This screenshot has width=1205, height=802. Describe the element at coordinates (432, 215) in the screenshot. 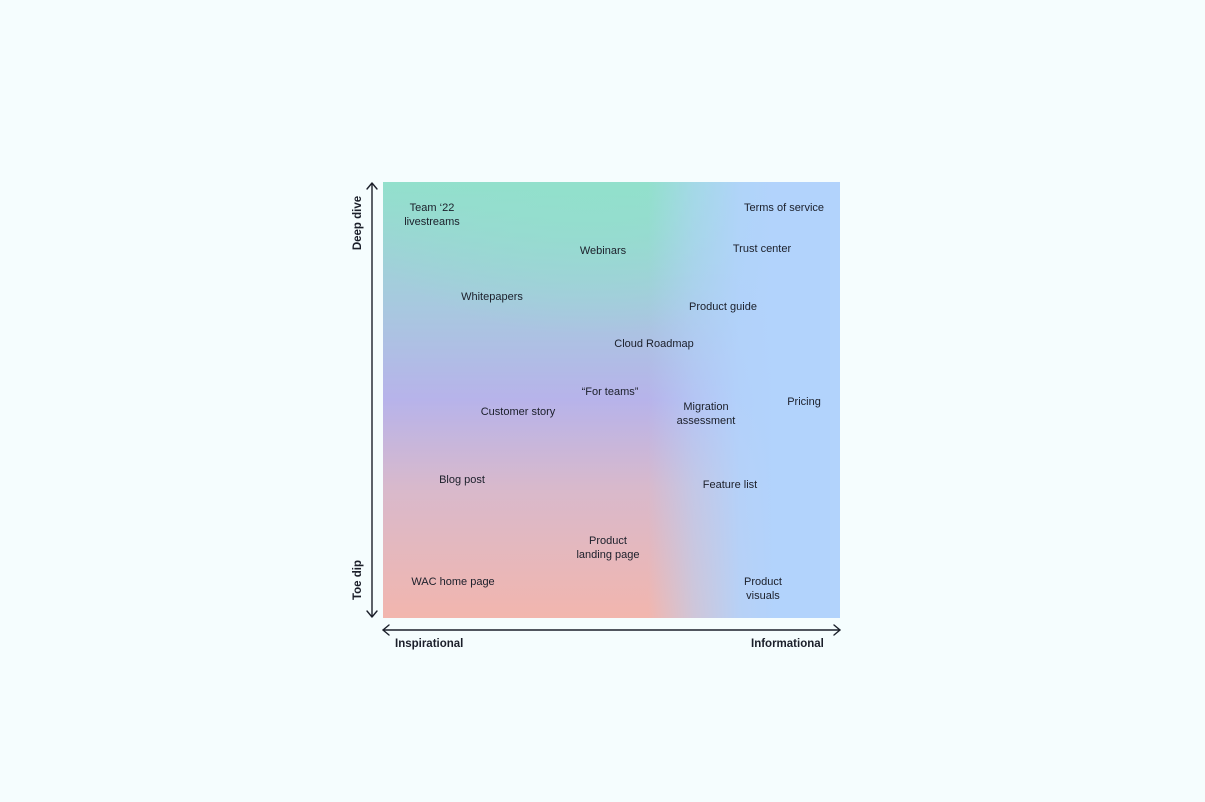

I see `item-team22-livestreams: Team ‘22 livestreams` at that location.